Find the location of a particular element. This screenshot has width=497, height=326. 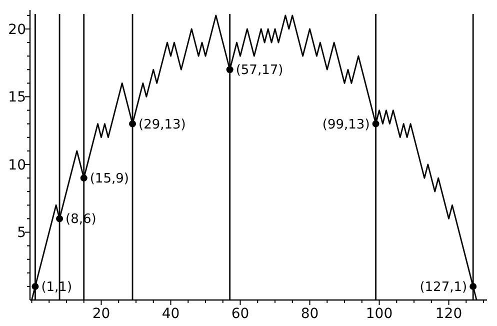

annotation: (29,13) is located at coordinates (162, 124).